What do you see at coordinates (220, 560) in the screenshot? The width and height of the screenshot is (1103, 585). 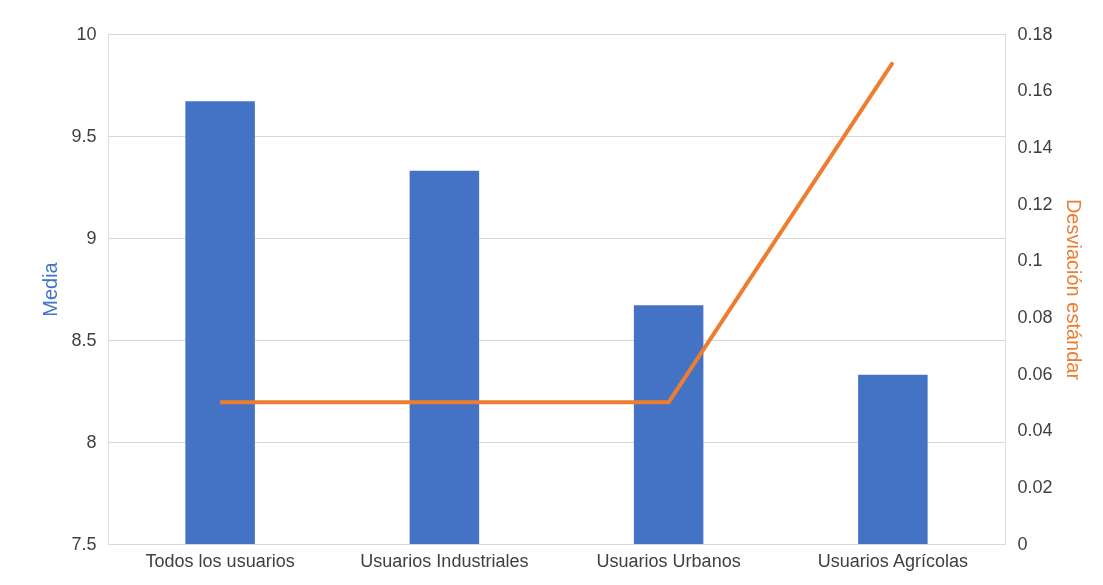 I see `x-tick-label: Todos los usuarios` at bounding box center [220, 560].